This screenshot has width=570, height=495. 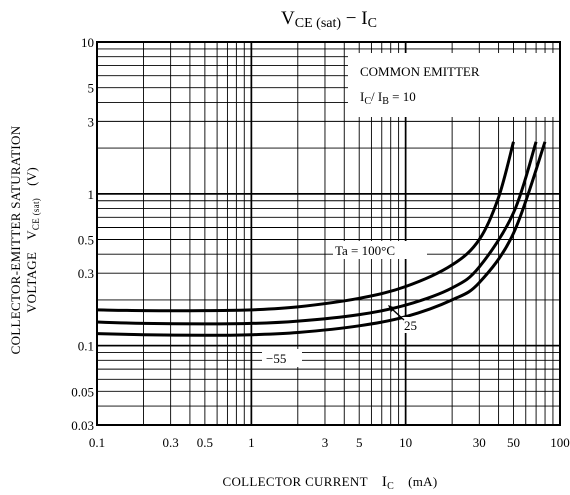 I want to click on label-m55-bg, so click(x=282, y=358).